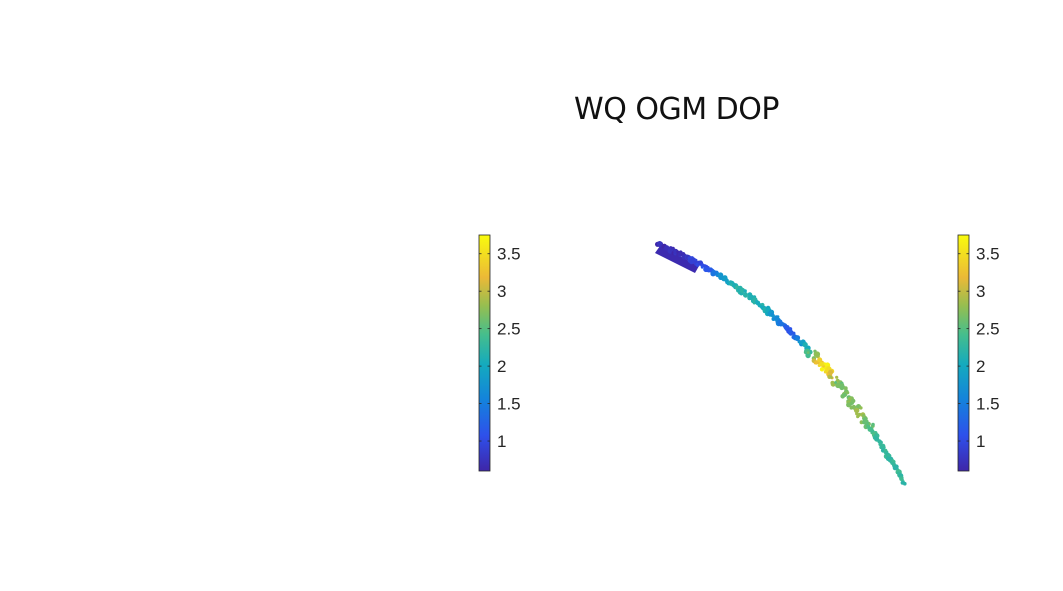 This screenshot has width=1063, height=591. I want to click on right-colorbar: 1 1.5 2 2.5 3 3.5, so click(978, 353).